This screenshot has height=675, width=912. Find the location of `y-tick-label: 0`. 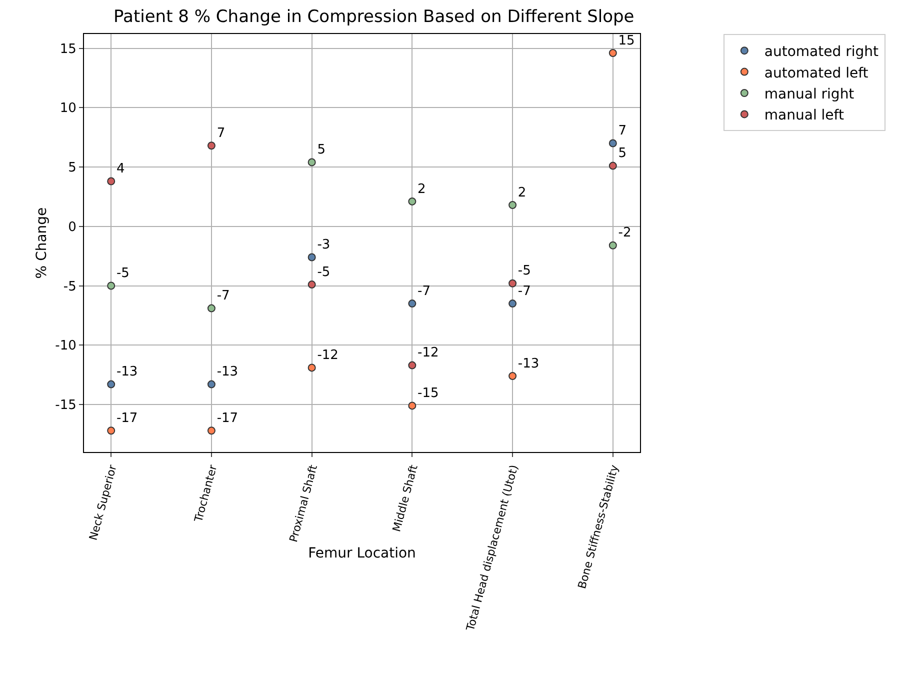

y-tick-label: 0 is located at coordinates (72, 227).